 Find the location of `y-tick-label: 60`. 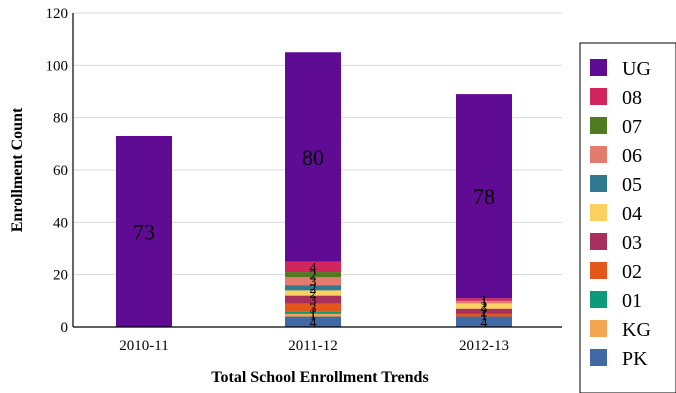

y-tick-label: 60 is located at coordinates (60, 171).